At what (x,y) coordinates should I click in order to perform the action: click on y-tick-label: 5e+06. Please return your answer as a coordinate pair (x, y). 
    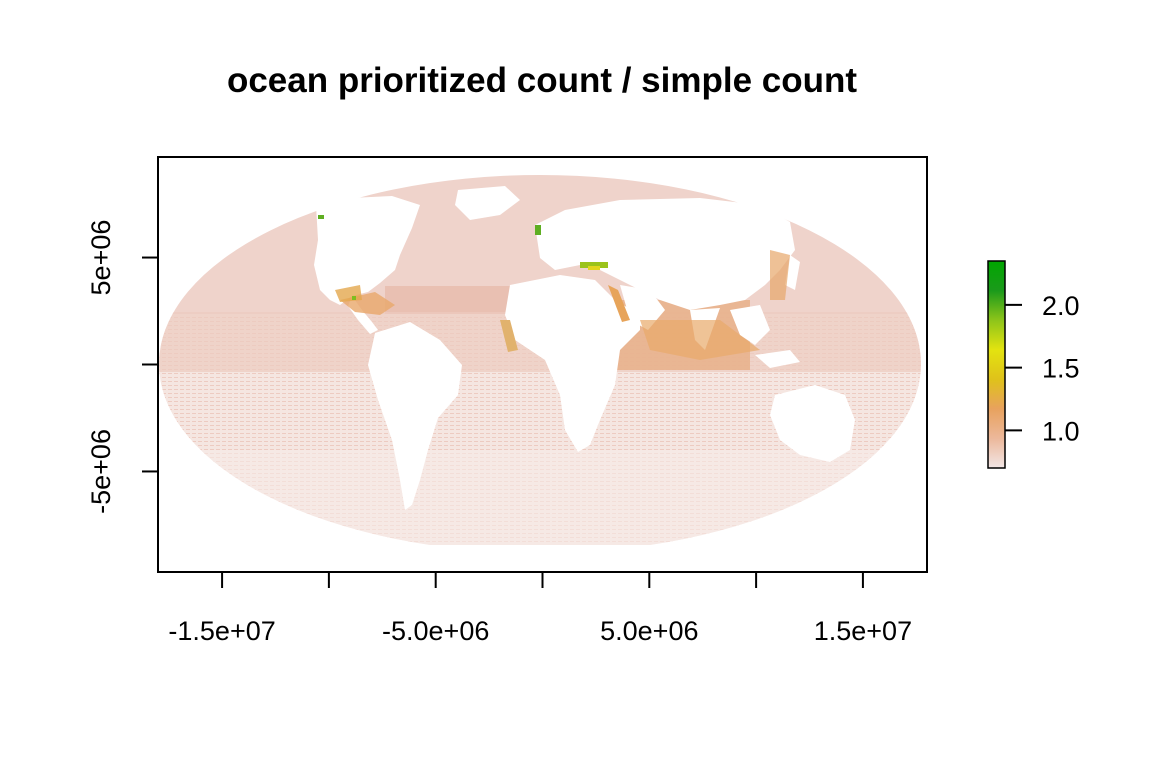
    Looking at the image, I should click on (101, 258).